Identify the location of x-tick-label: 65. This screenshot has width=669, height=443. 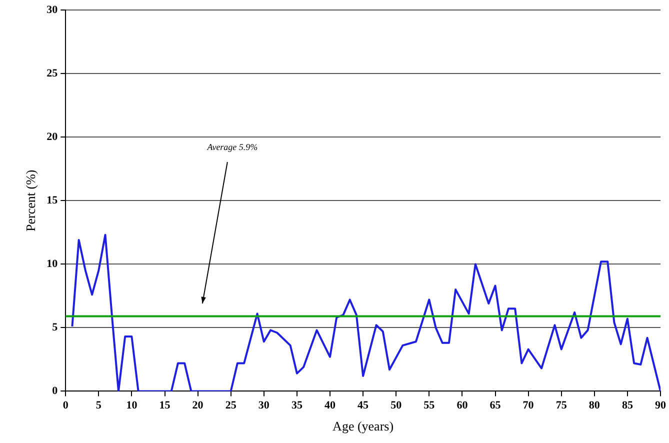
(496, 406).